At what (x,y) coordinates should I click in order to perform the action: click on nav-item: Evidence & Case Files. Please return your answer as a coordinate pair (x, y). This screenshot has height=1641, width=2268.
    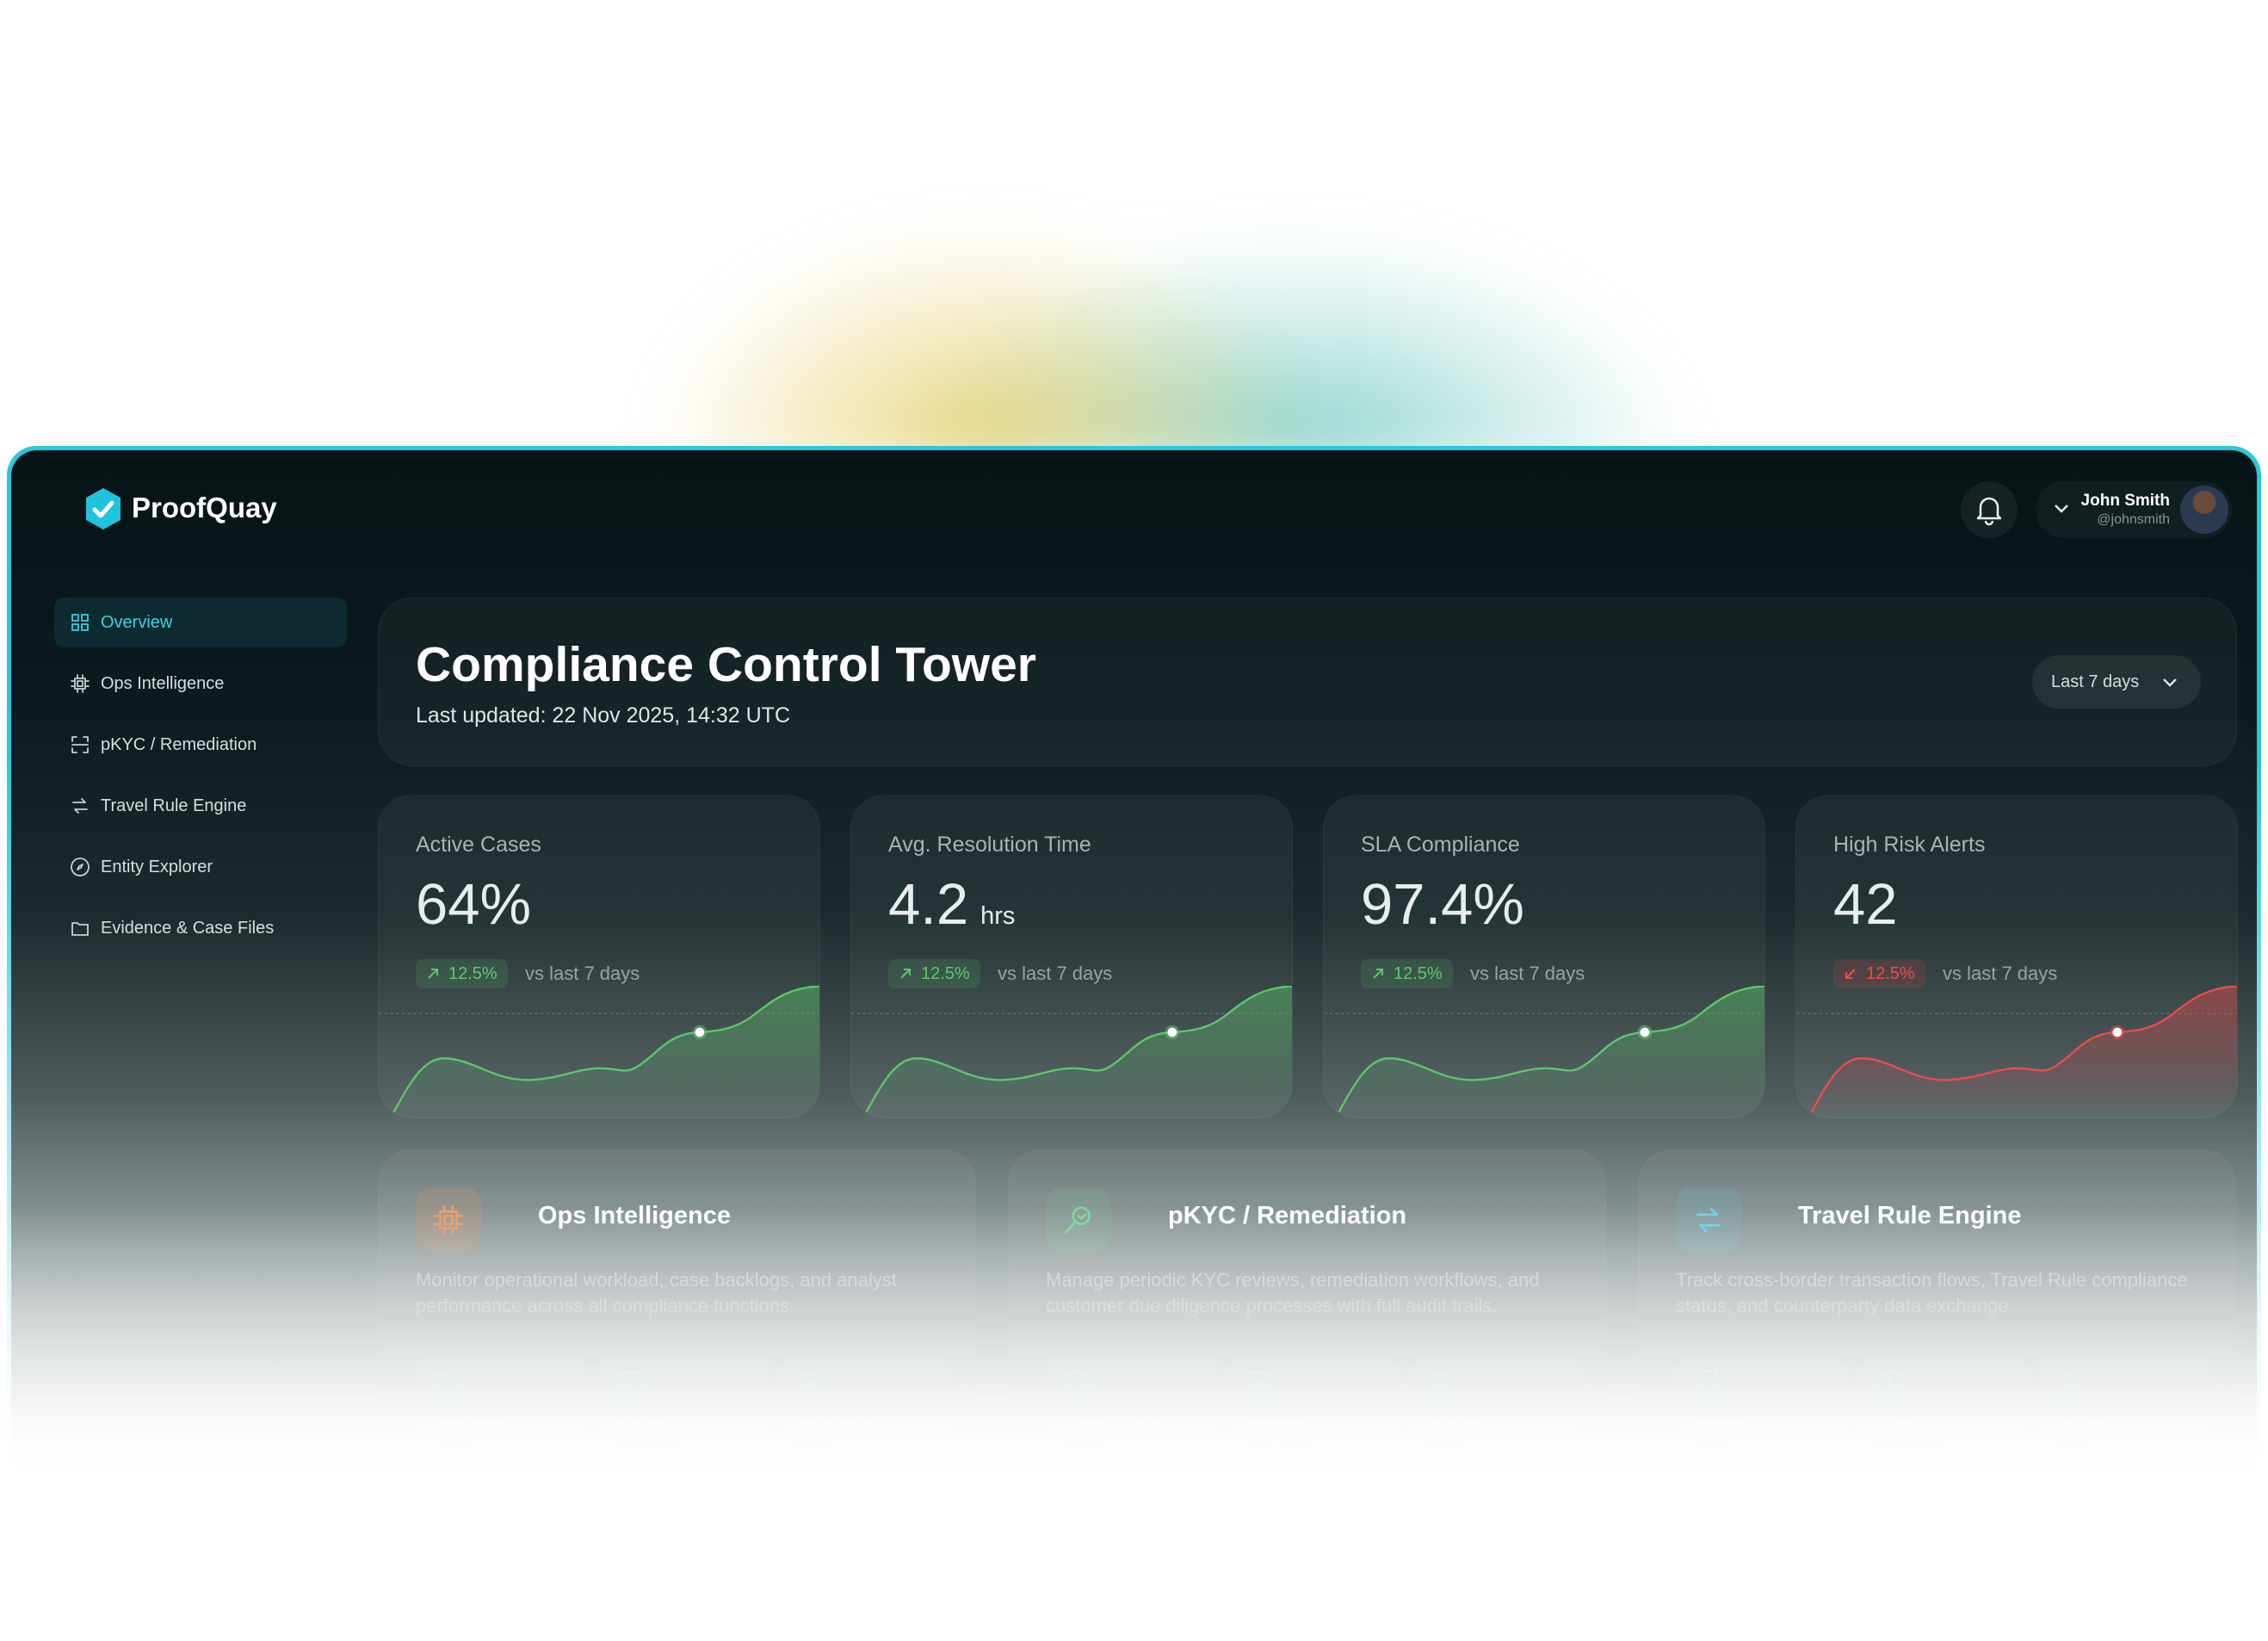
    Looking at the image, I should click on (200, 928).